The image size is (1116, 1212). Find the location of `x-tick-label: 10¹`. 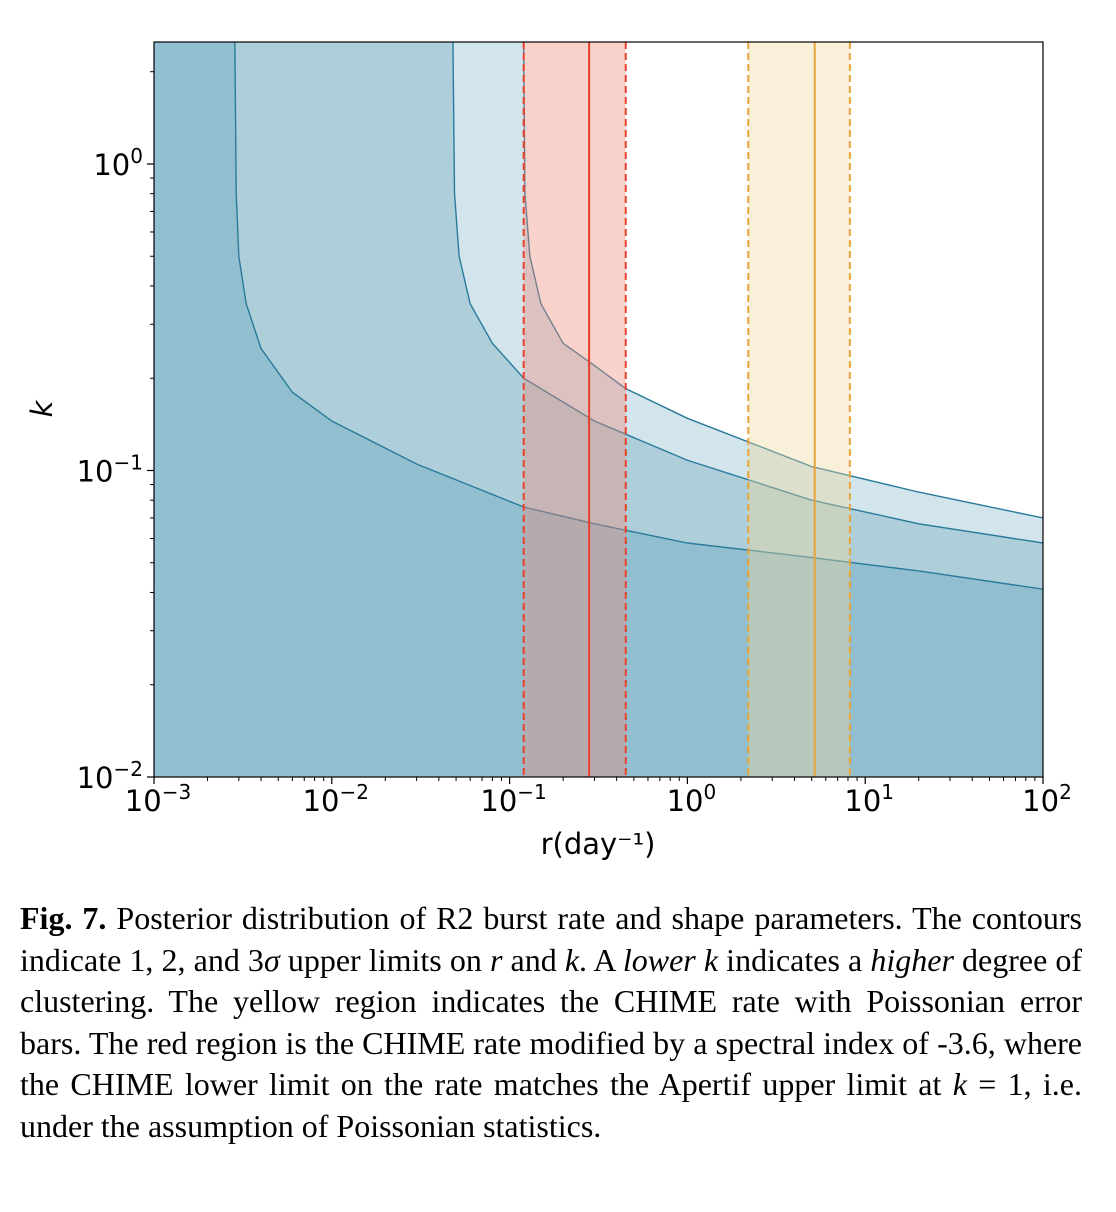

x-tick-label: 10¹ is located at coordinates (869, 799).